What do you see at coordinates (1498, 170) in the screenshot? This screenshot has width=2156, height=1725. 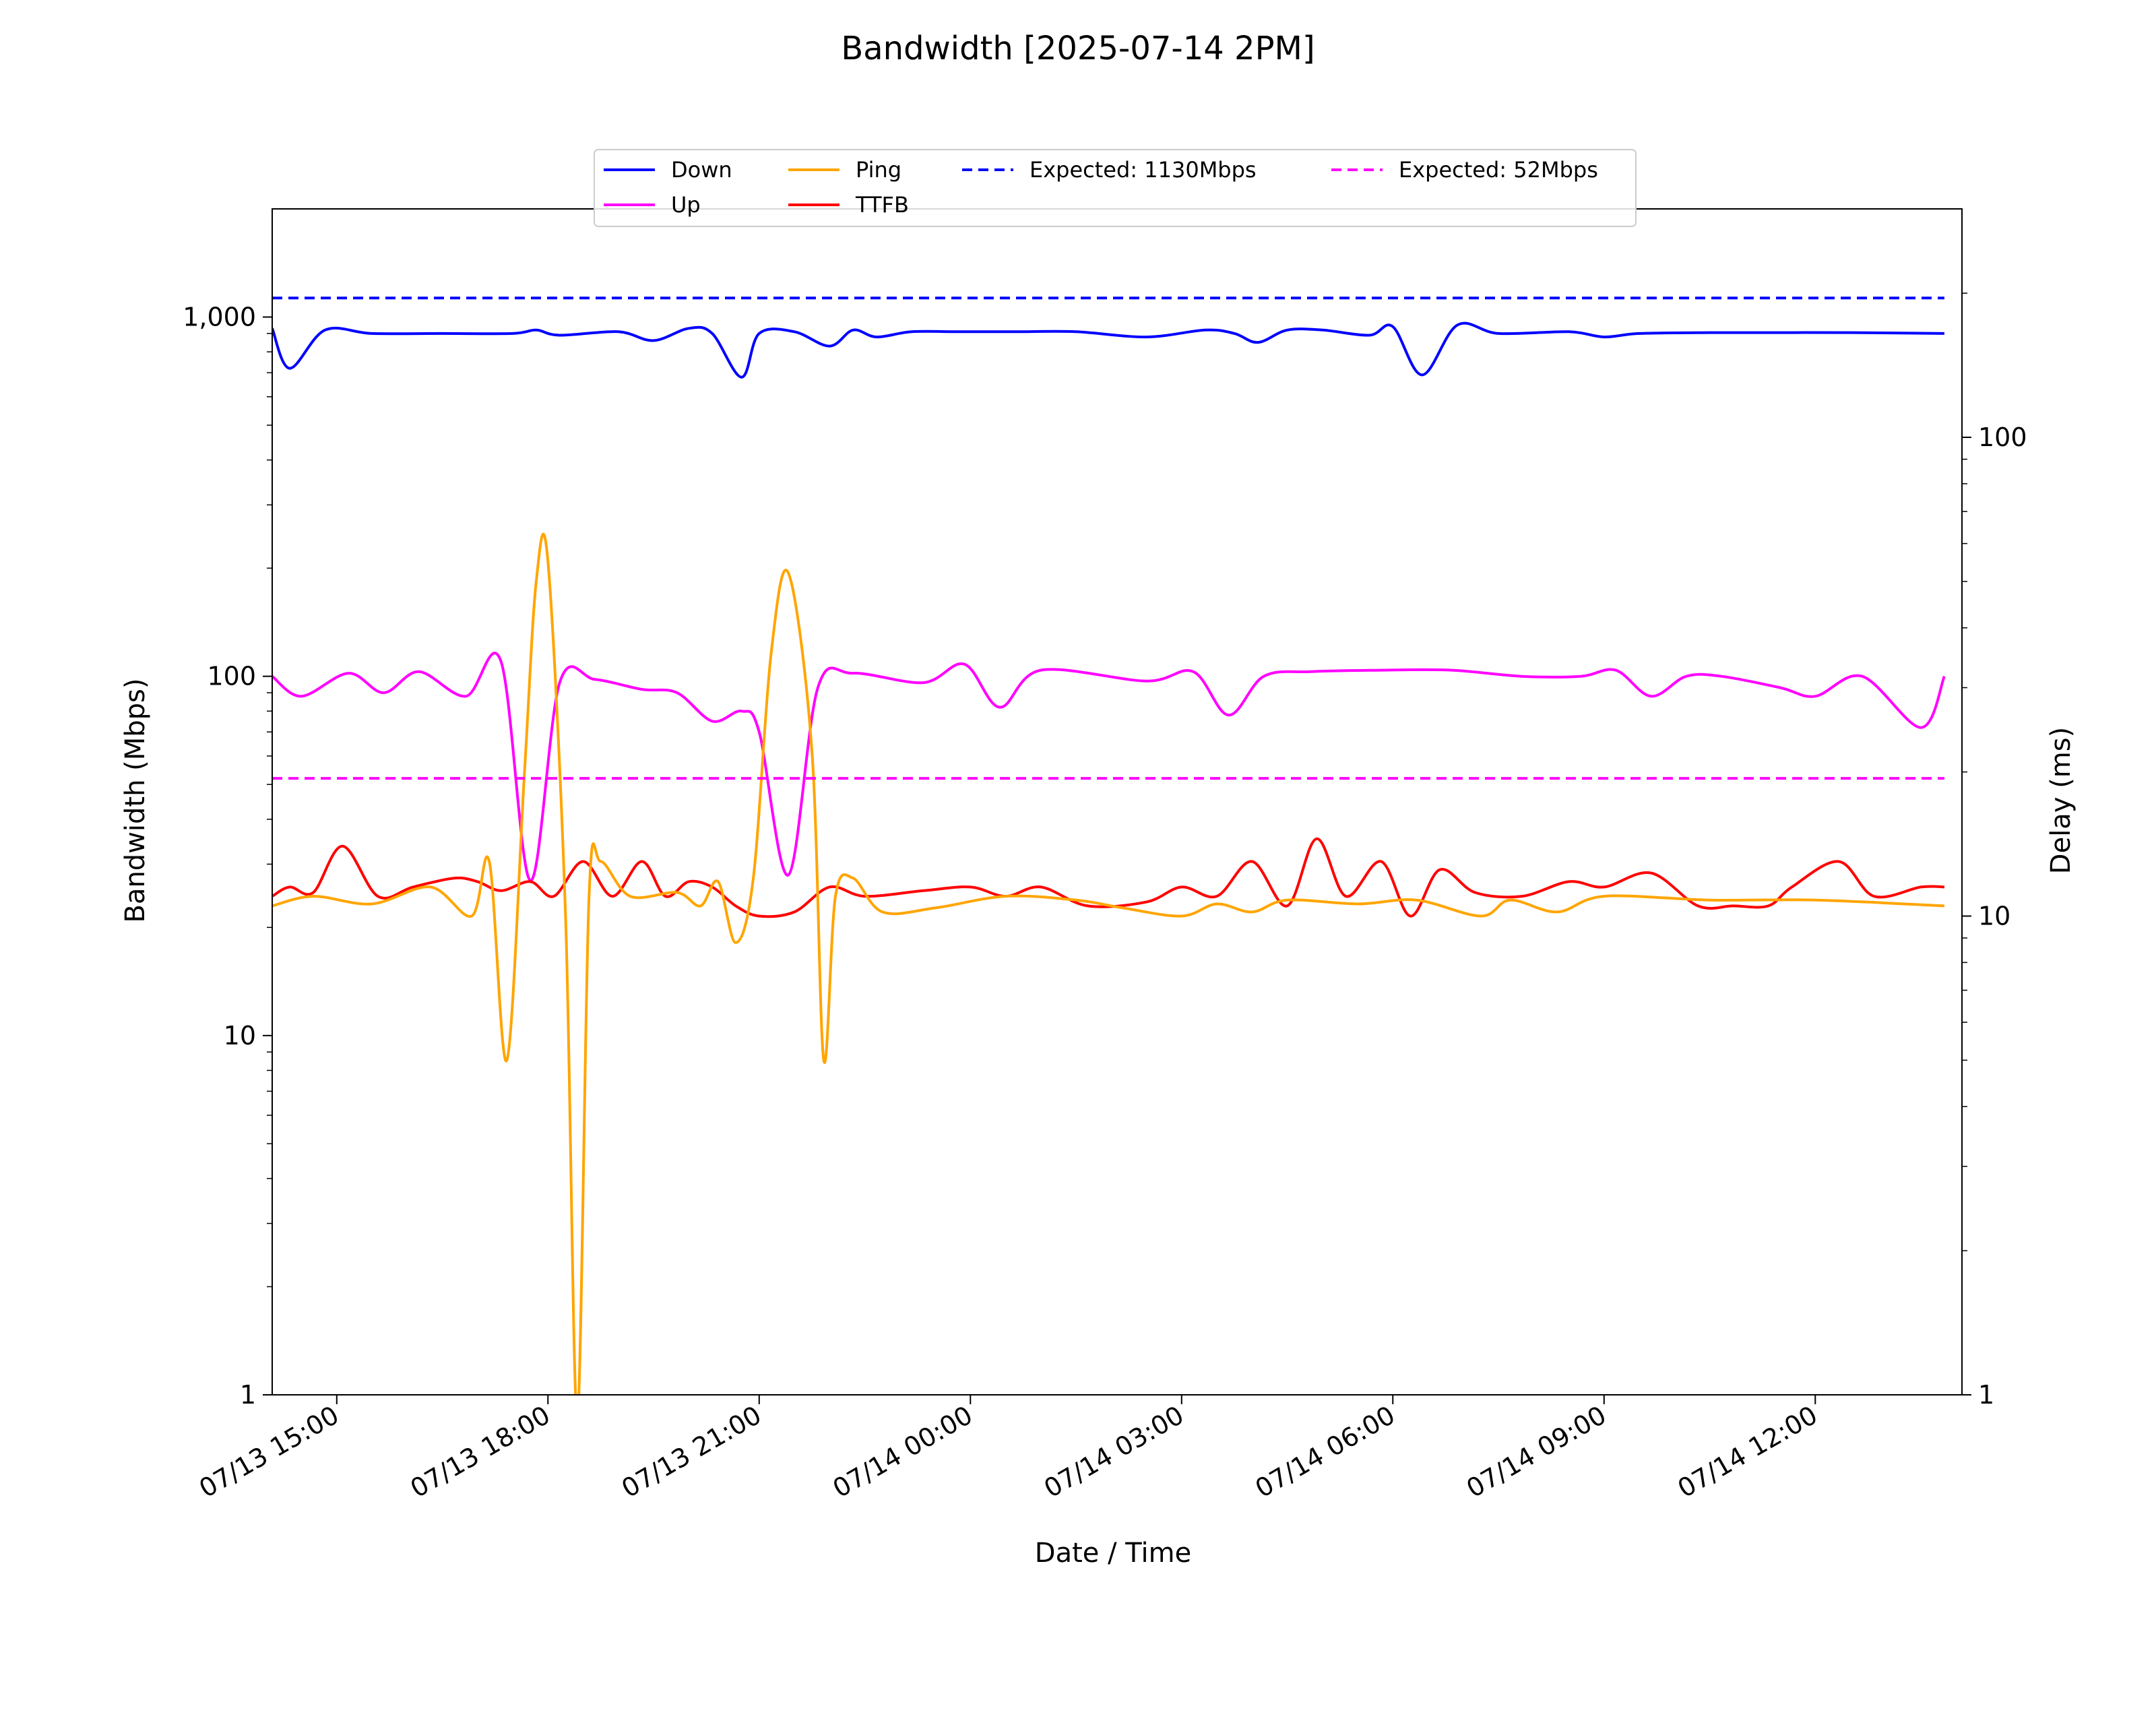 I see `legend-label-expected-52mbps: Expected: 52Mbps` at bounding box center [1498, 170].